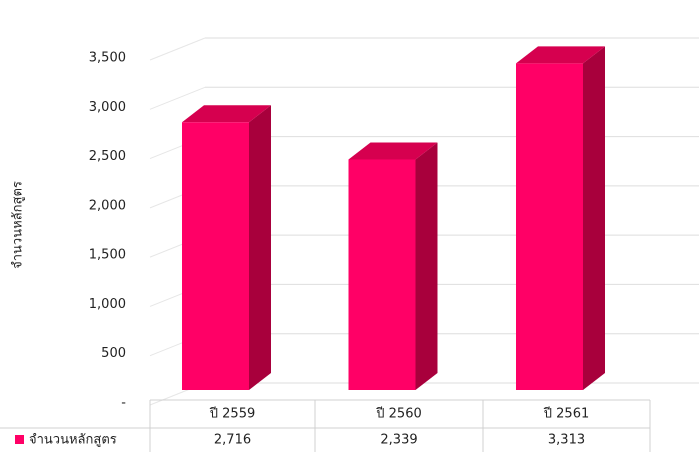  I want to click on table-value: 2,716, so click(232, 440).